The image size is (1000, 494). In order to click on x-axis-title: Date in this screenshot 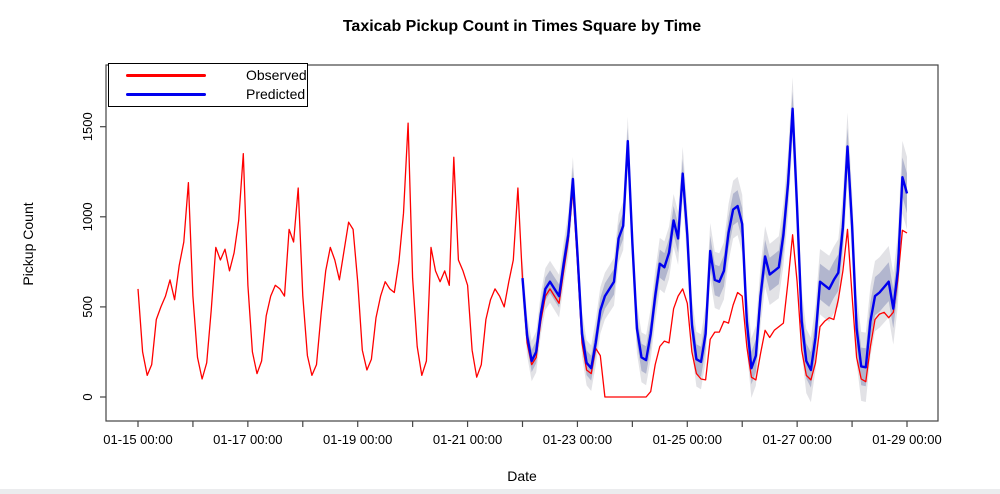, I will do `click(522, 476)`.